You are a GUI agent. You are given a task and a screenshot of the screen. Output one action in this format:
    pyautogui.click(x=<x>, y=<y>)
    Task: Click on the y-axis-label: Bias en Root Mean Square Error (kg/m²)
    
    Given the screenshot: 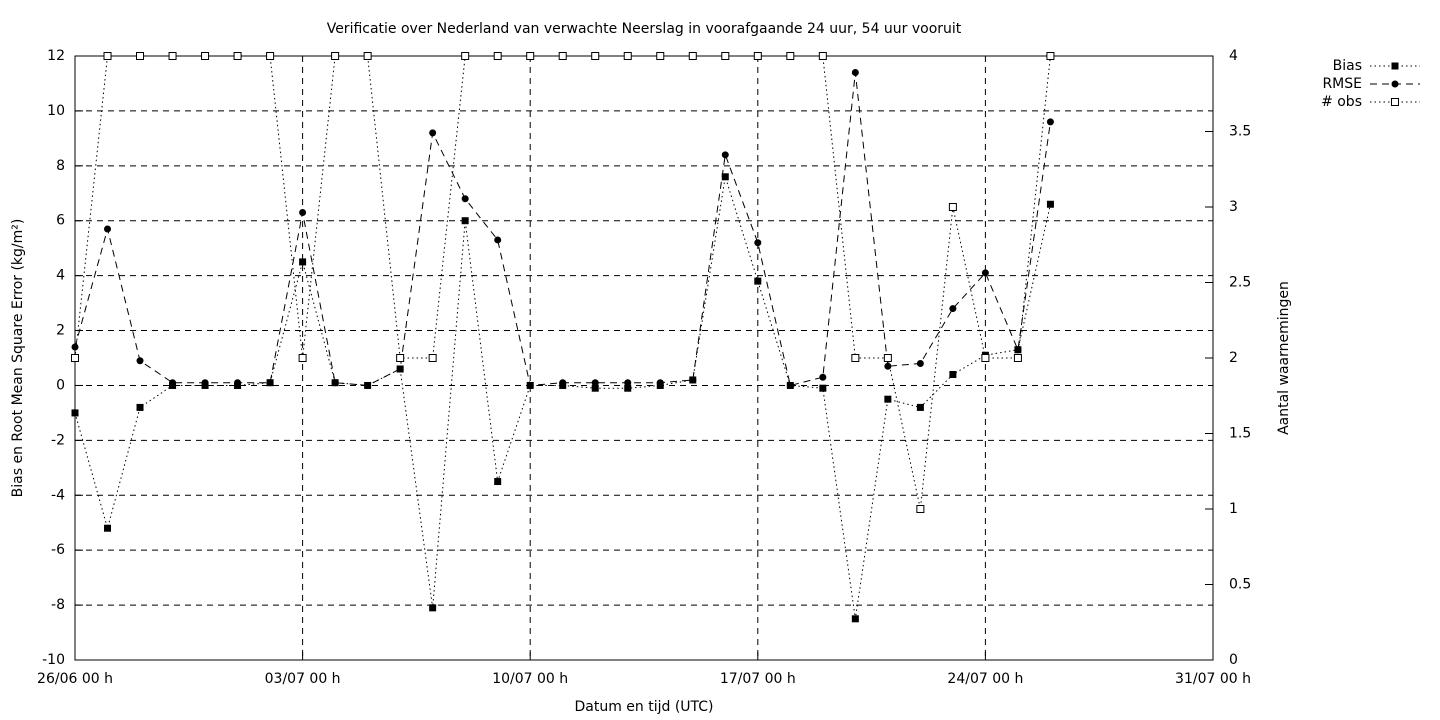 What is the action you would take?
    pyautogui.click(x=18, y=358)
    